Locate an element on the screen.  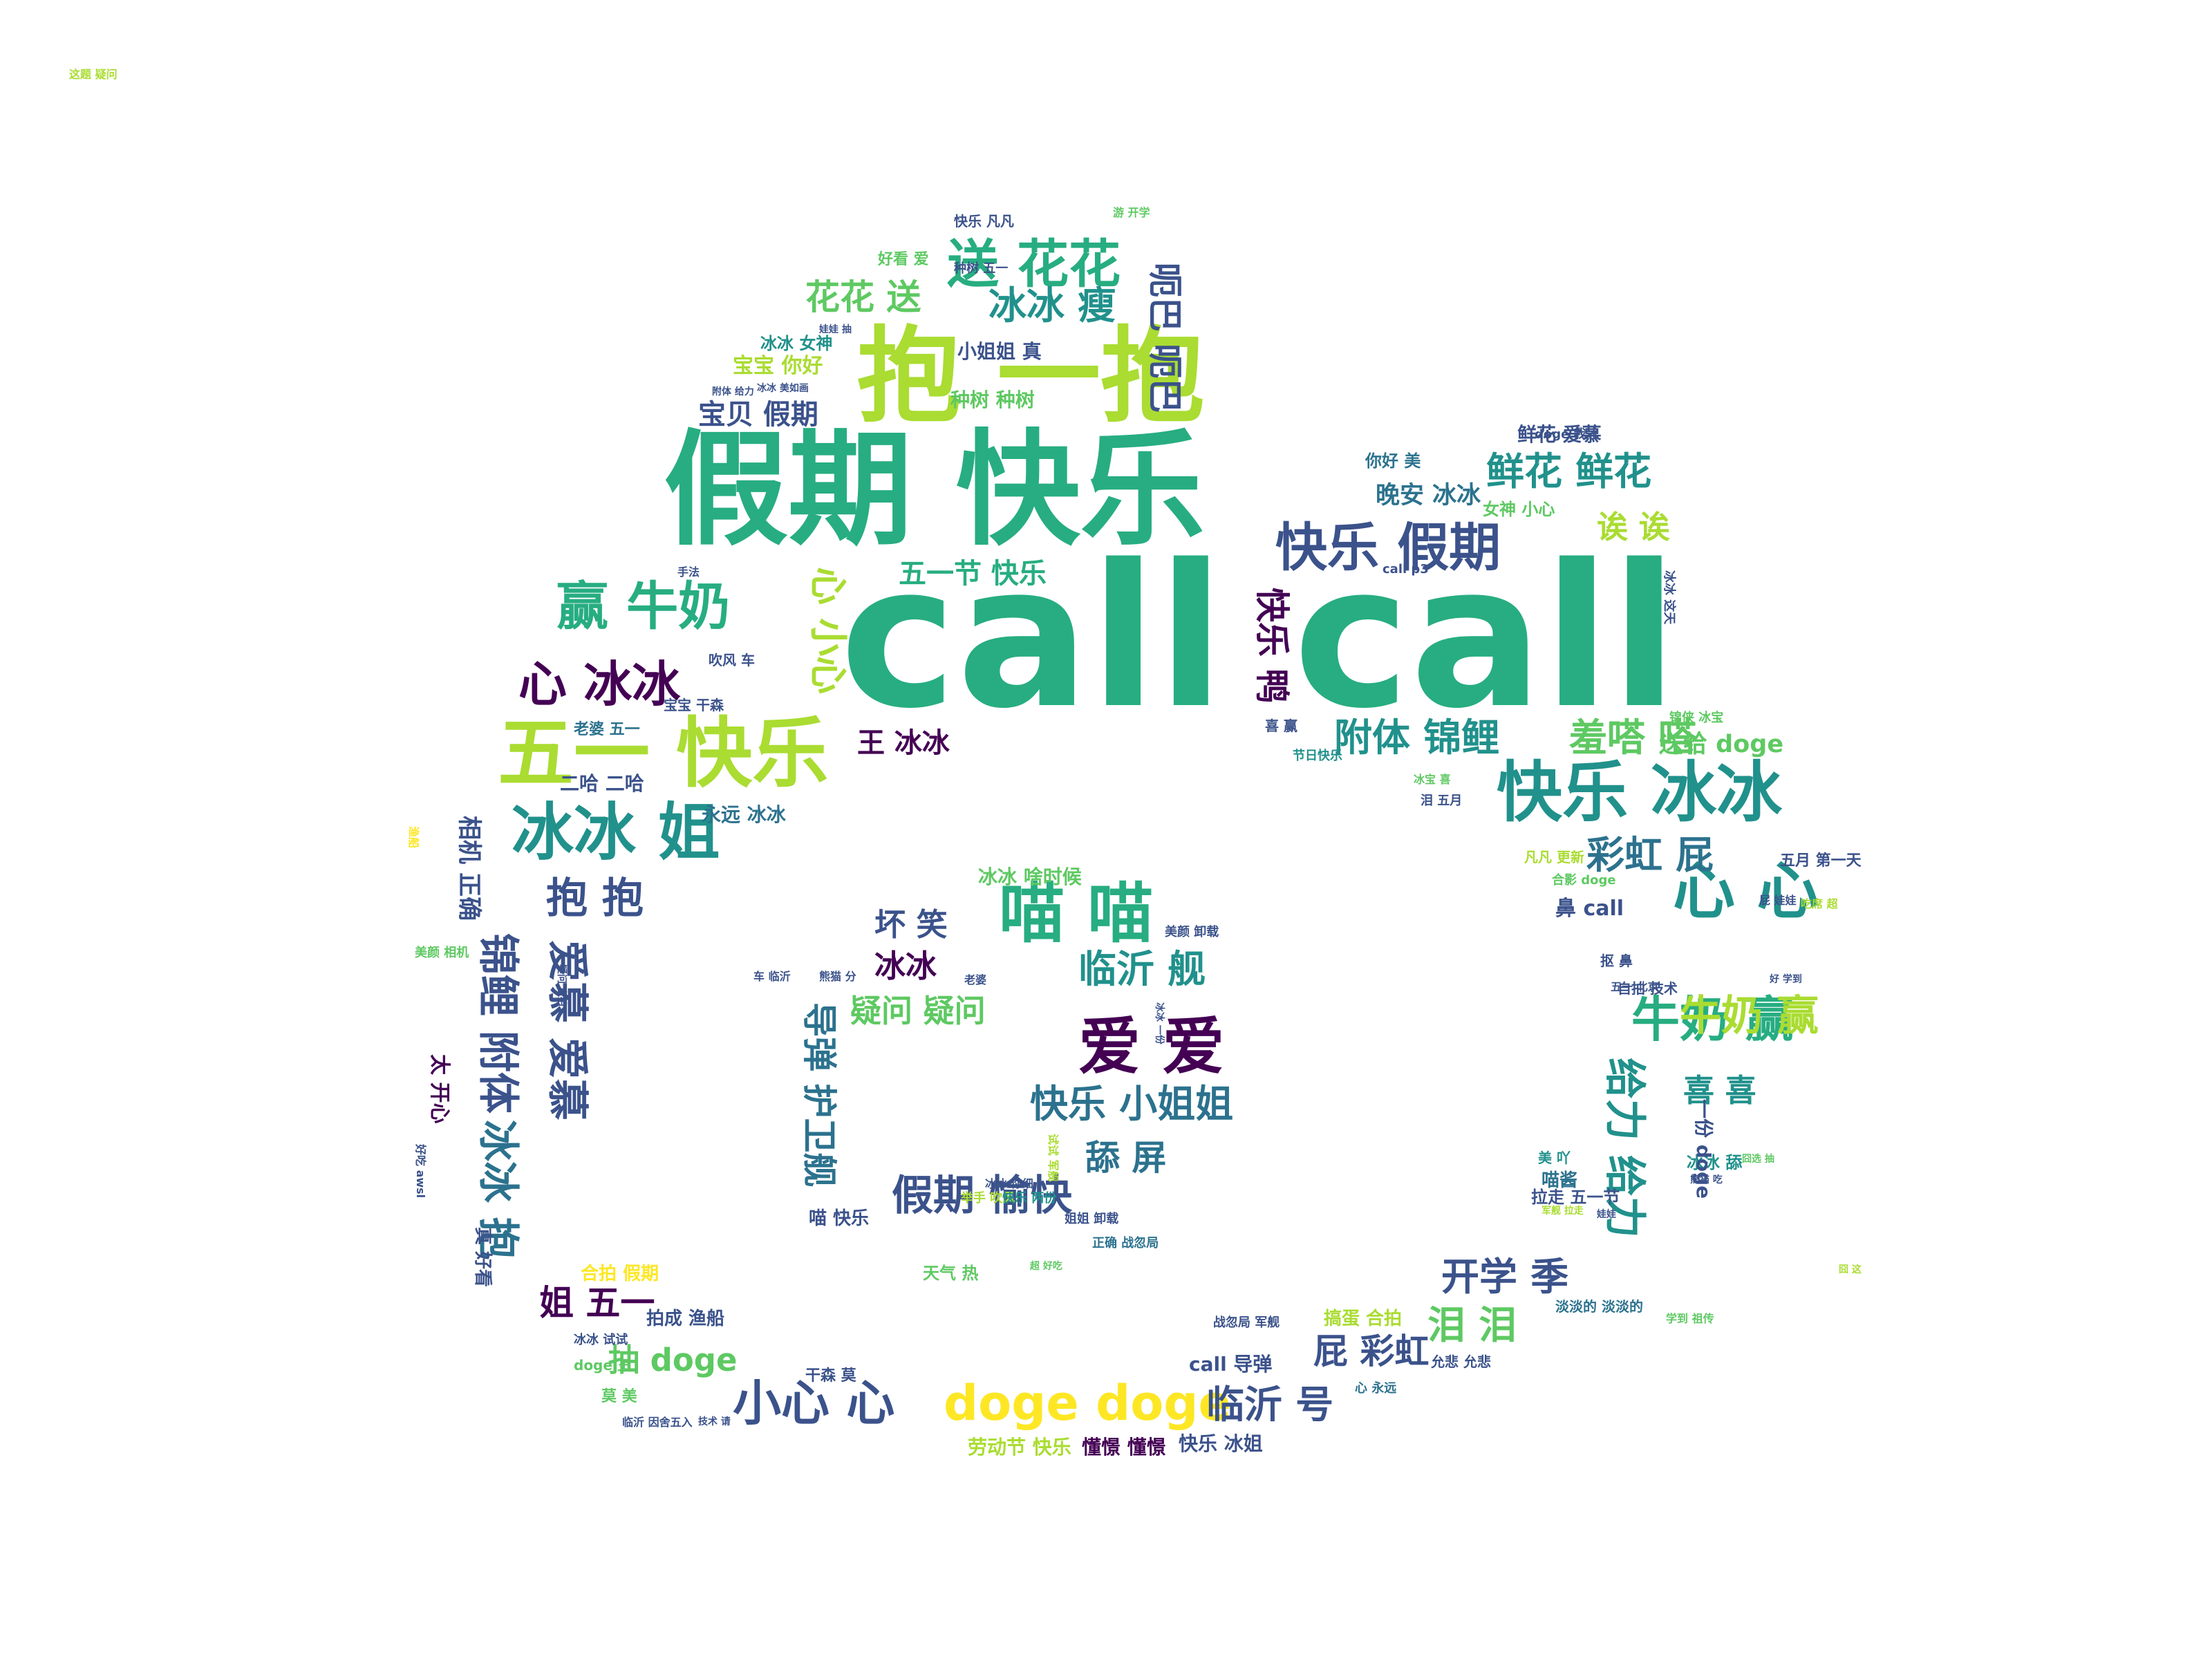
word-cloud-term: 快乐 冰姐 is located at coordinates (1221, 1443).